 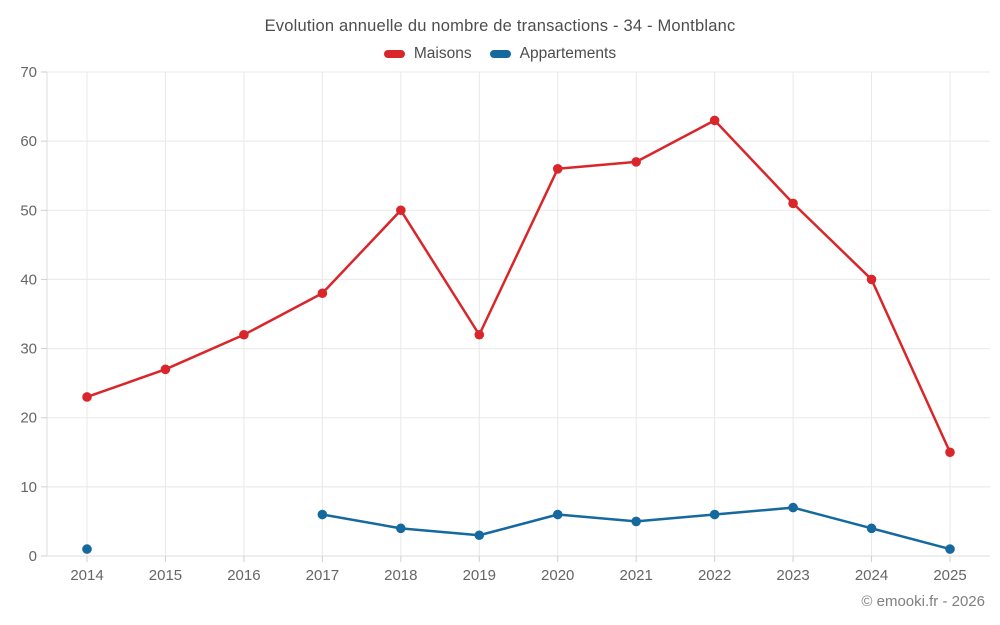 I want to click on x-tick-label-2024: 2024, so click(x=871, y=575).